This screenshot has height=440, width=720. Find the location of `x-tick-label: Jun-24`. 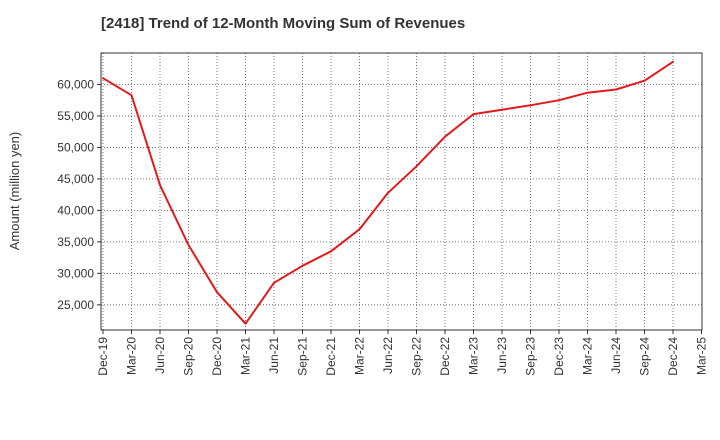

x-tick-label: Jun-24 is located at coordinates (616, 355).